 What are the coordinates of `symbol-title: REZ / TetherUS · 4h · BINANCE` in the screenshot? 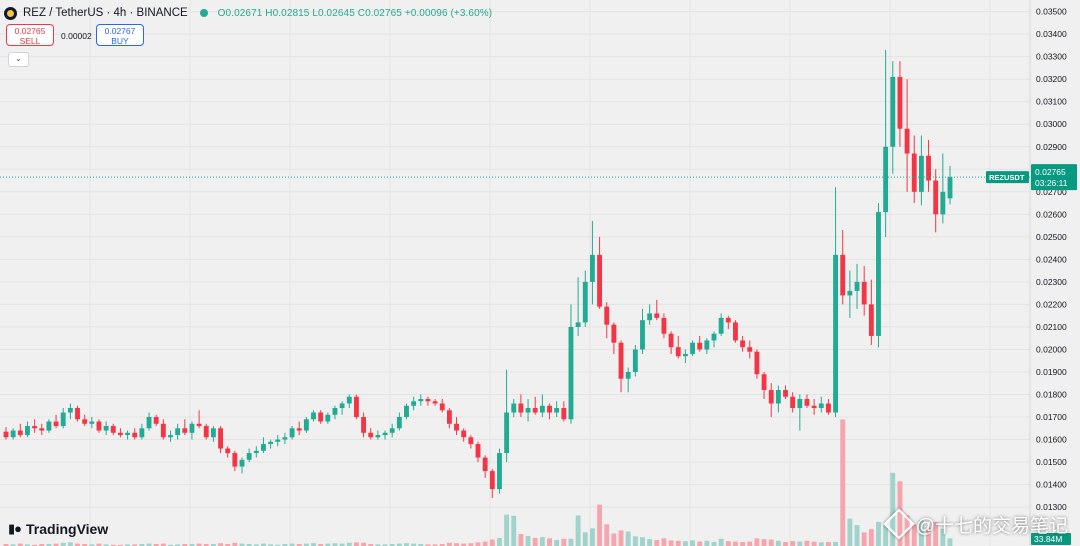 It's located at (105, 13).